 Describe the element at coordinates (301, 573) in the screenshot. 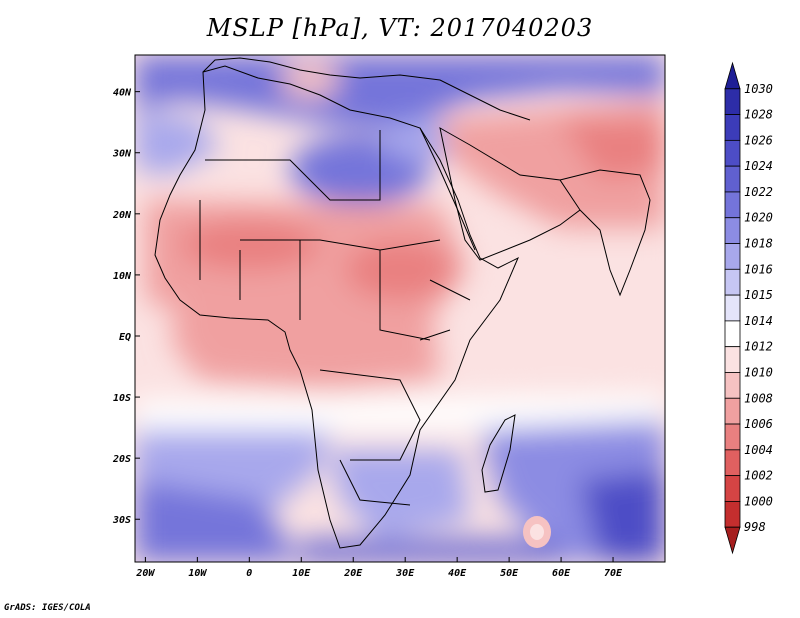

I see `lon-tick-label: 10E` at that location.